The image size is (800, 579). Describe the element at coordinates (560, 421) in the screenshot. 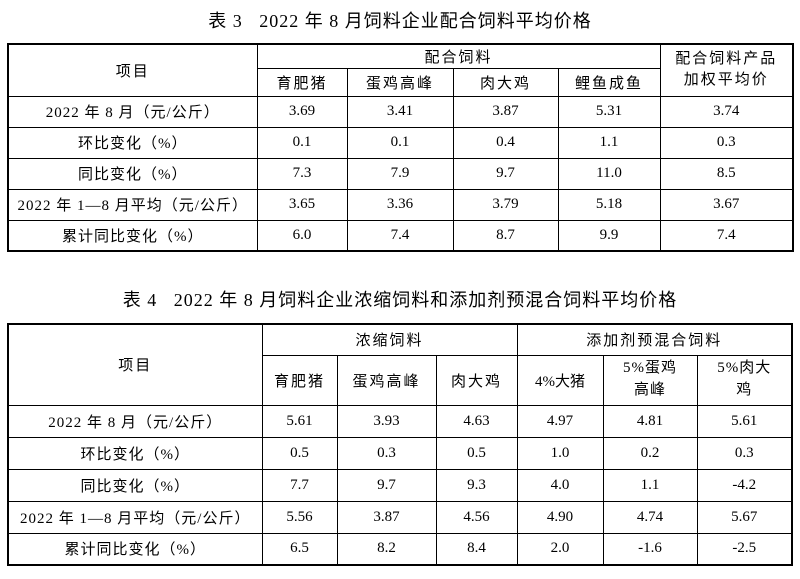

I see `value-cell: 4.97` at that location.